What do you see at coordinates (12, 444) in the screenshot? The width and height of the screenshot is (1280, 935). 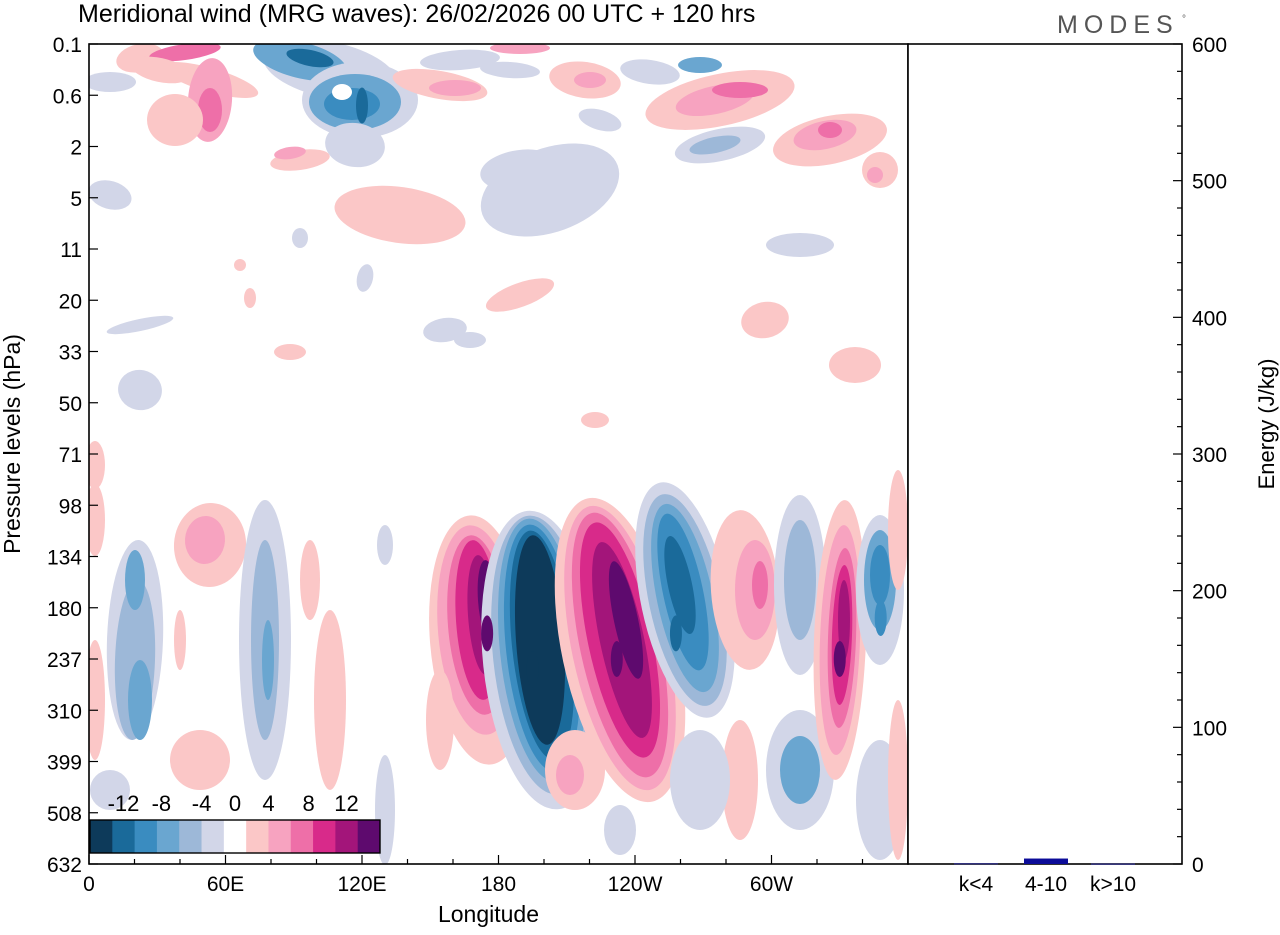 I see `y-axis-label: Pressure levels (hPa)` at bounding box center [12, 444].